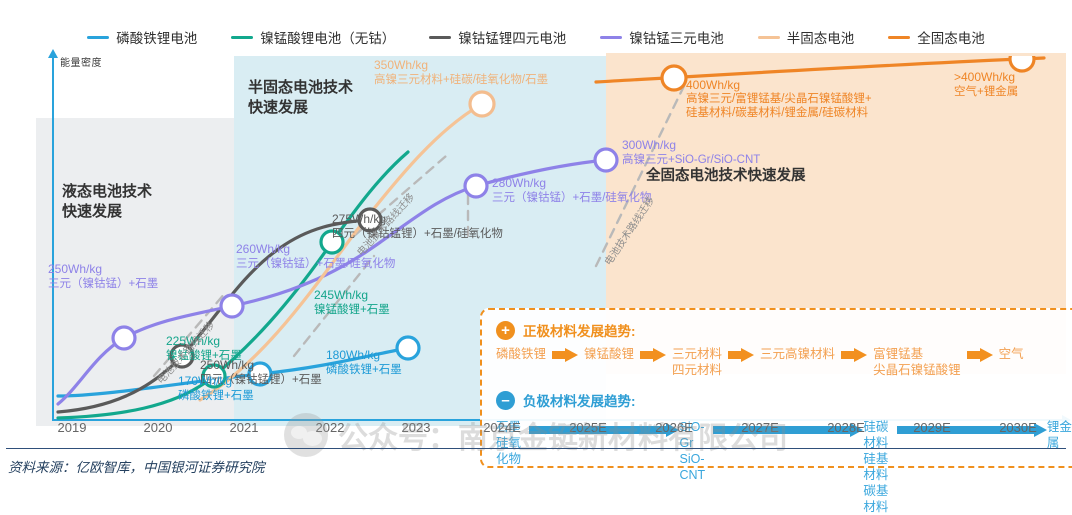  What do you see at coordinates (509, 443) in the screenshot?
I see `chain-item: 石墨 硅氧化物` at bounding box center [509, 443].